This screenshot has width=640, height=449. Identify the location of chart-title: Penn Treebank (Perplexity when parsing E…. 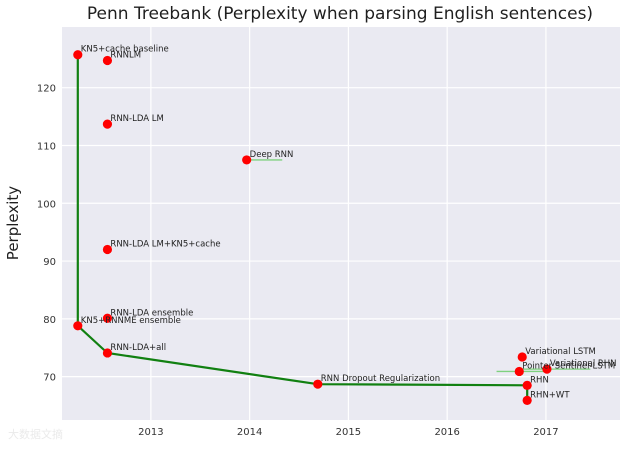
(340, 14).